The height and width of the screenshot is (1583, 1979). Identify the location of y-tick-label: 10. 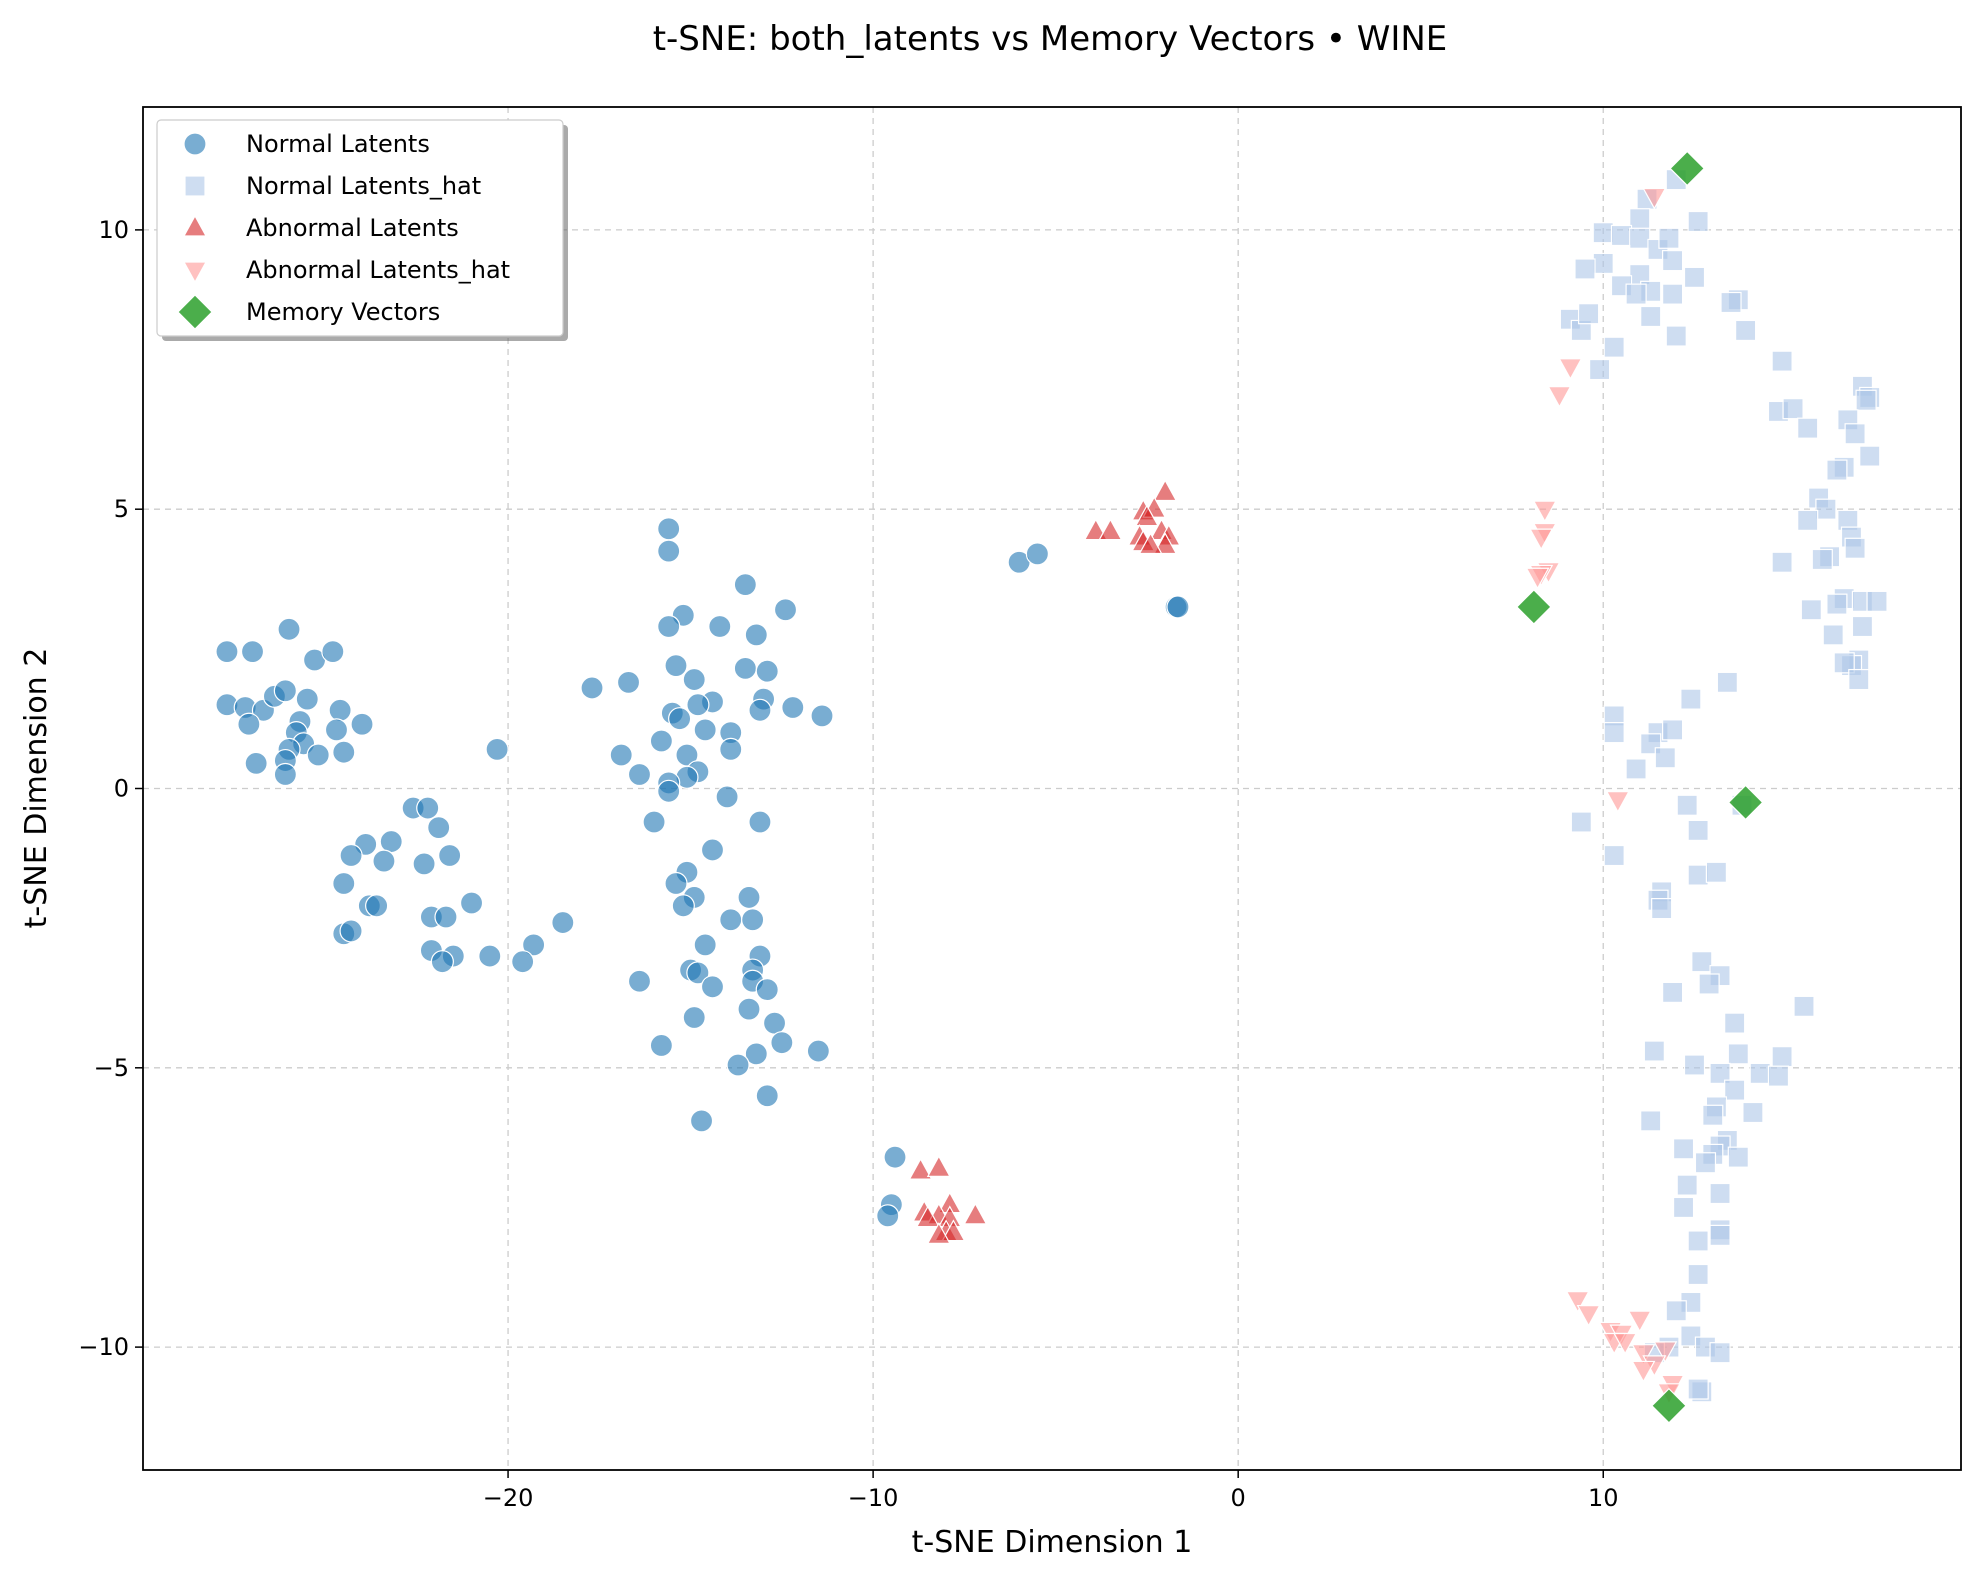
(113, 230).